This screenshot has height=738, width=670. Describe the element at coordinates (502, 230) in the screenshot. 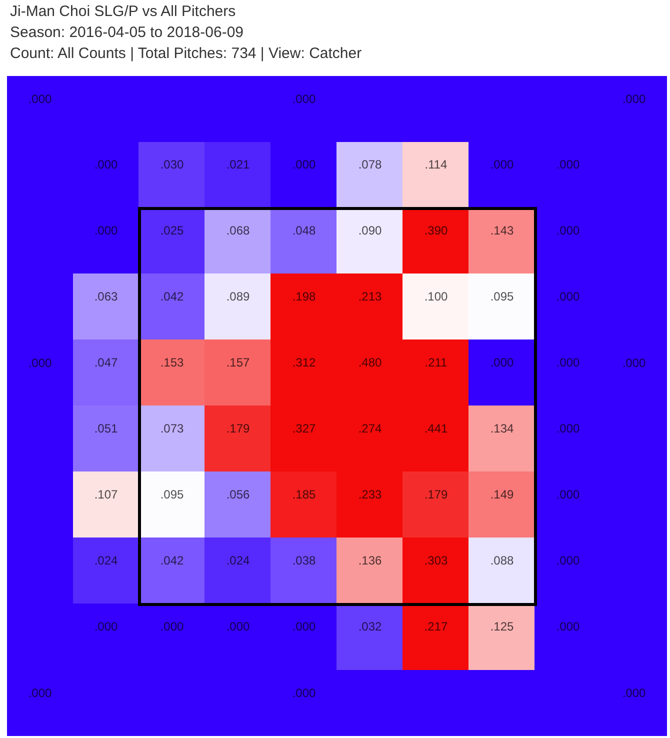

I see `data-label: .143` at that location.